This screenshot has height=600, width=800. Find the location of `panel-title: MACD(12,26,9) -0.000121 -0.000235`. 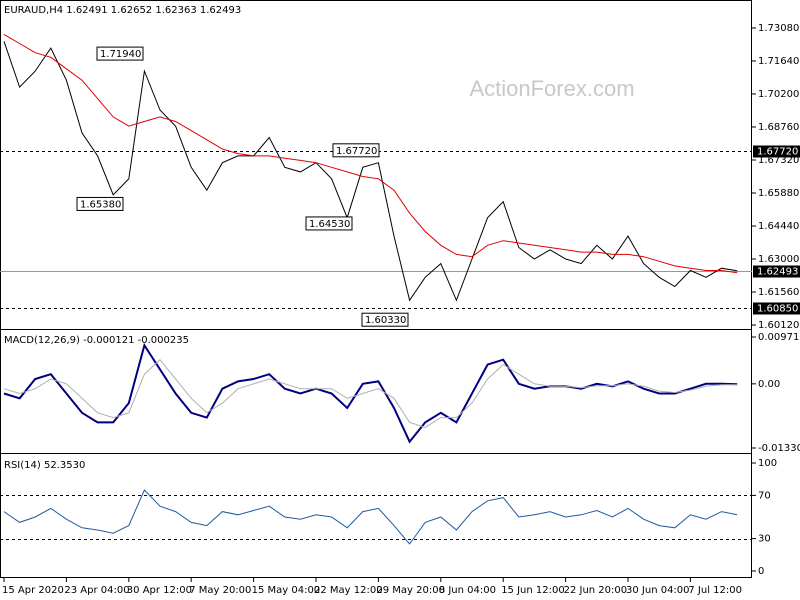

panel-title: MACD(12,26,9) -0.000121 -0.000235 is located at coordinates (96, 340).